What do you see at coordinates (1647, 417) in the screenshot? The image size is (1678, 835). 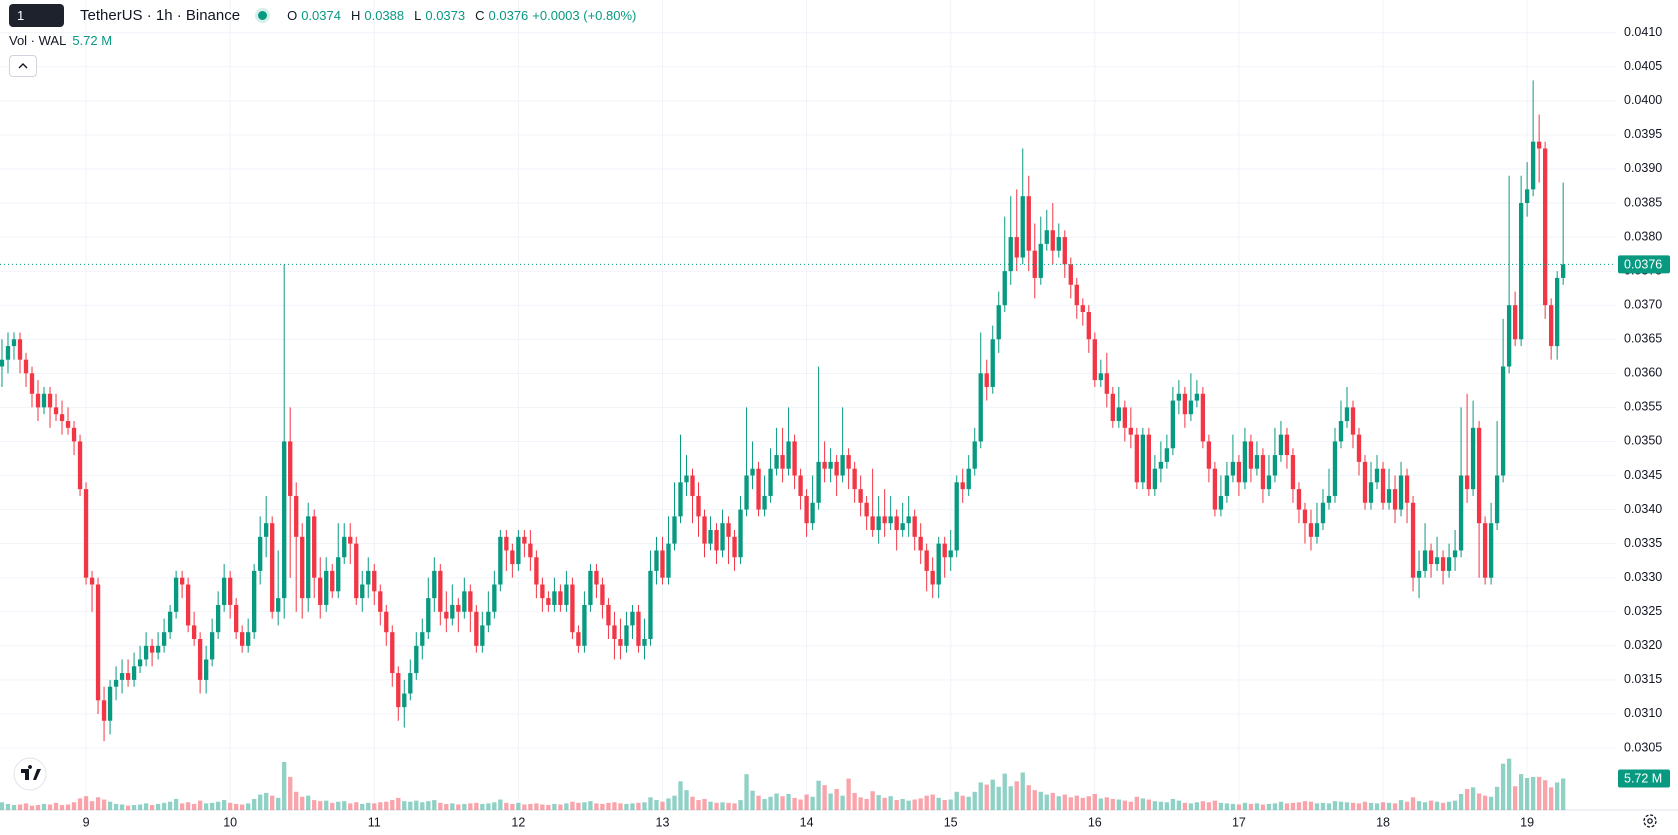 I see `price-axis` at bounding box center [1647, 417].